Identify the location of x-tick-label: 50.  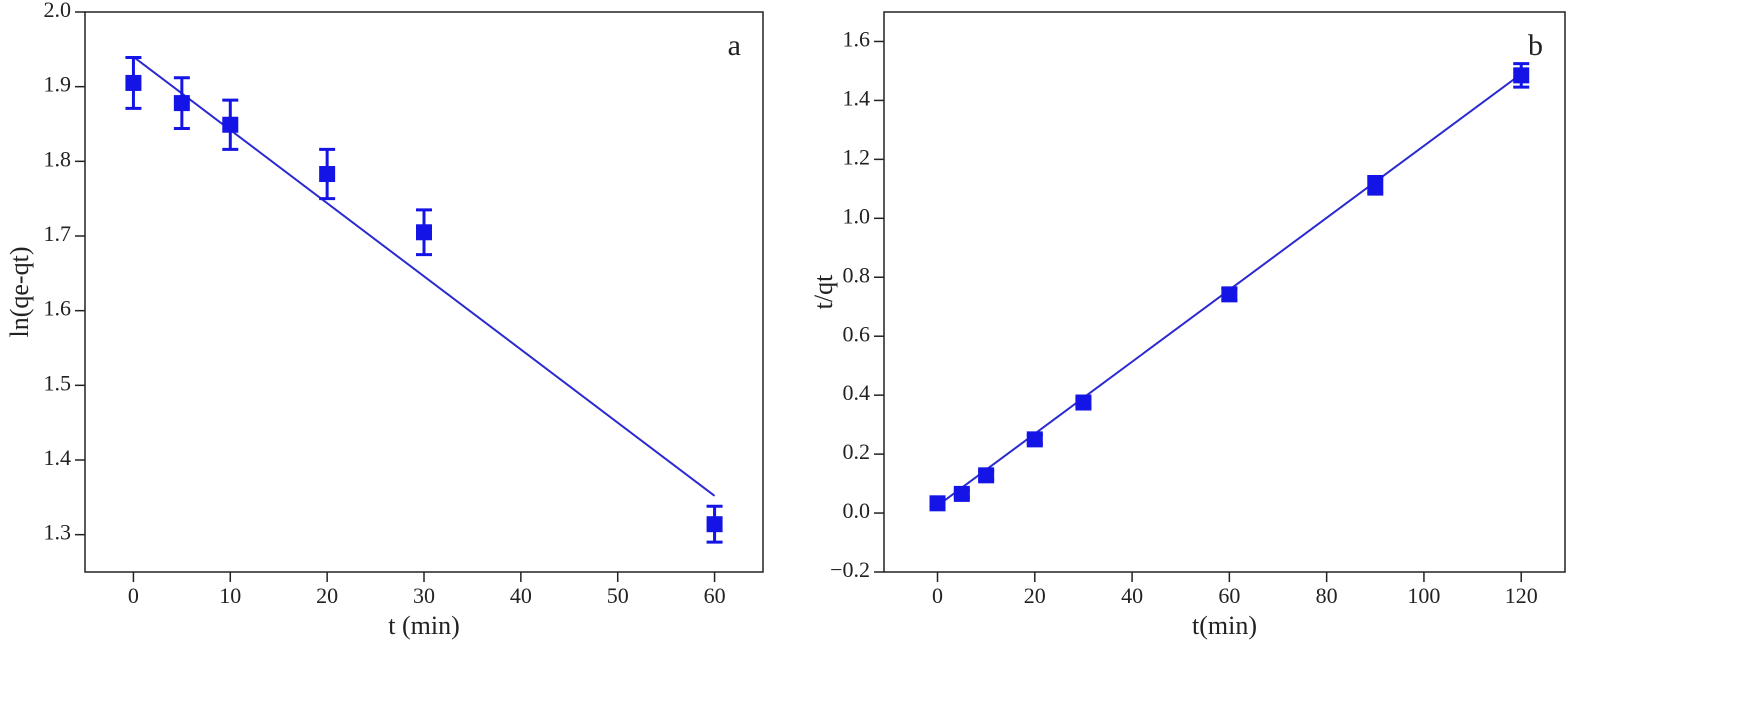
(618, 595).